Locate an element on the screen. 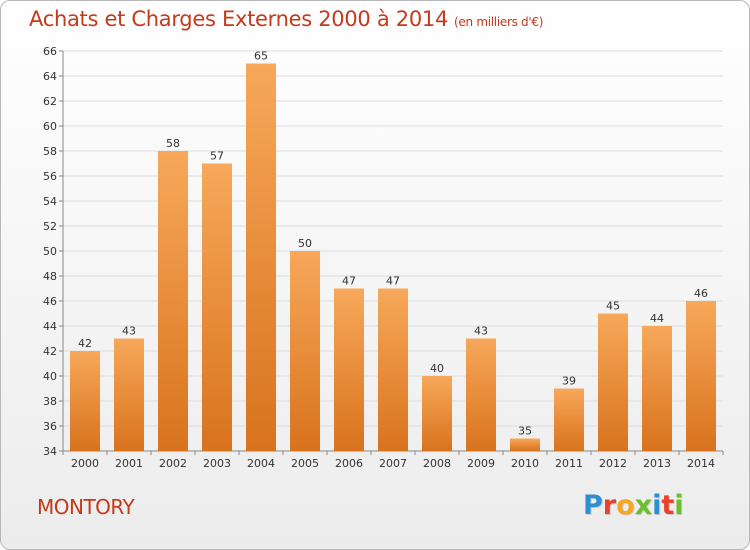 The height and width of the screenshot is (550, 750). logo-letter: x is located at coordinates (643, 505).